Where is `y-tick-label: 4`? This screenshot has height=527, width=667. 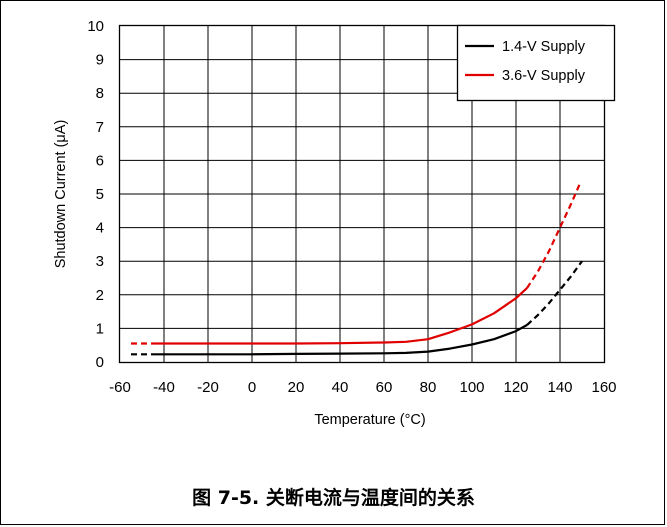 y-tick-label: 4 is located at coordinates (100, 228).